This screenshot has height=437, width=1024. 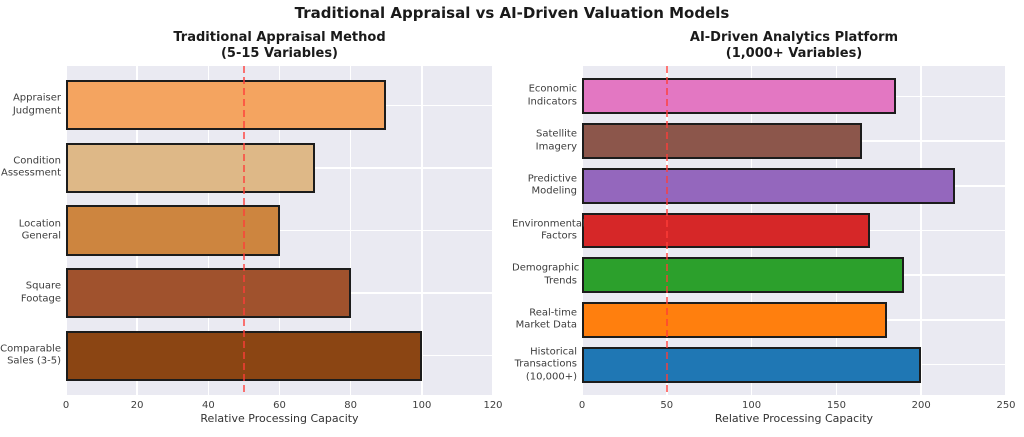 I want to click on bar-square-footage, so click(x=208, y=293).